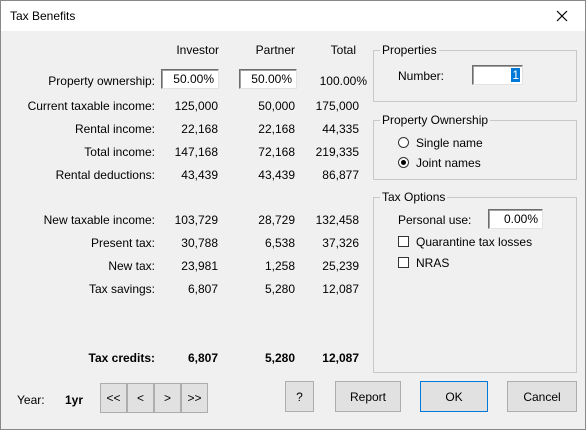  Describe the element at coordinates (340, 129) in the screenshot. I see `total-value: 44,335` at that location.